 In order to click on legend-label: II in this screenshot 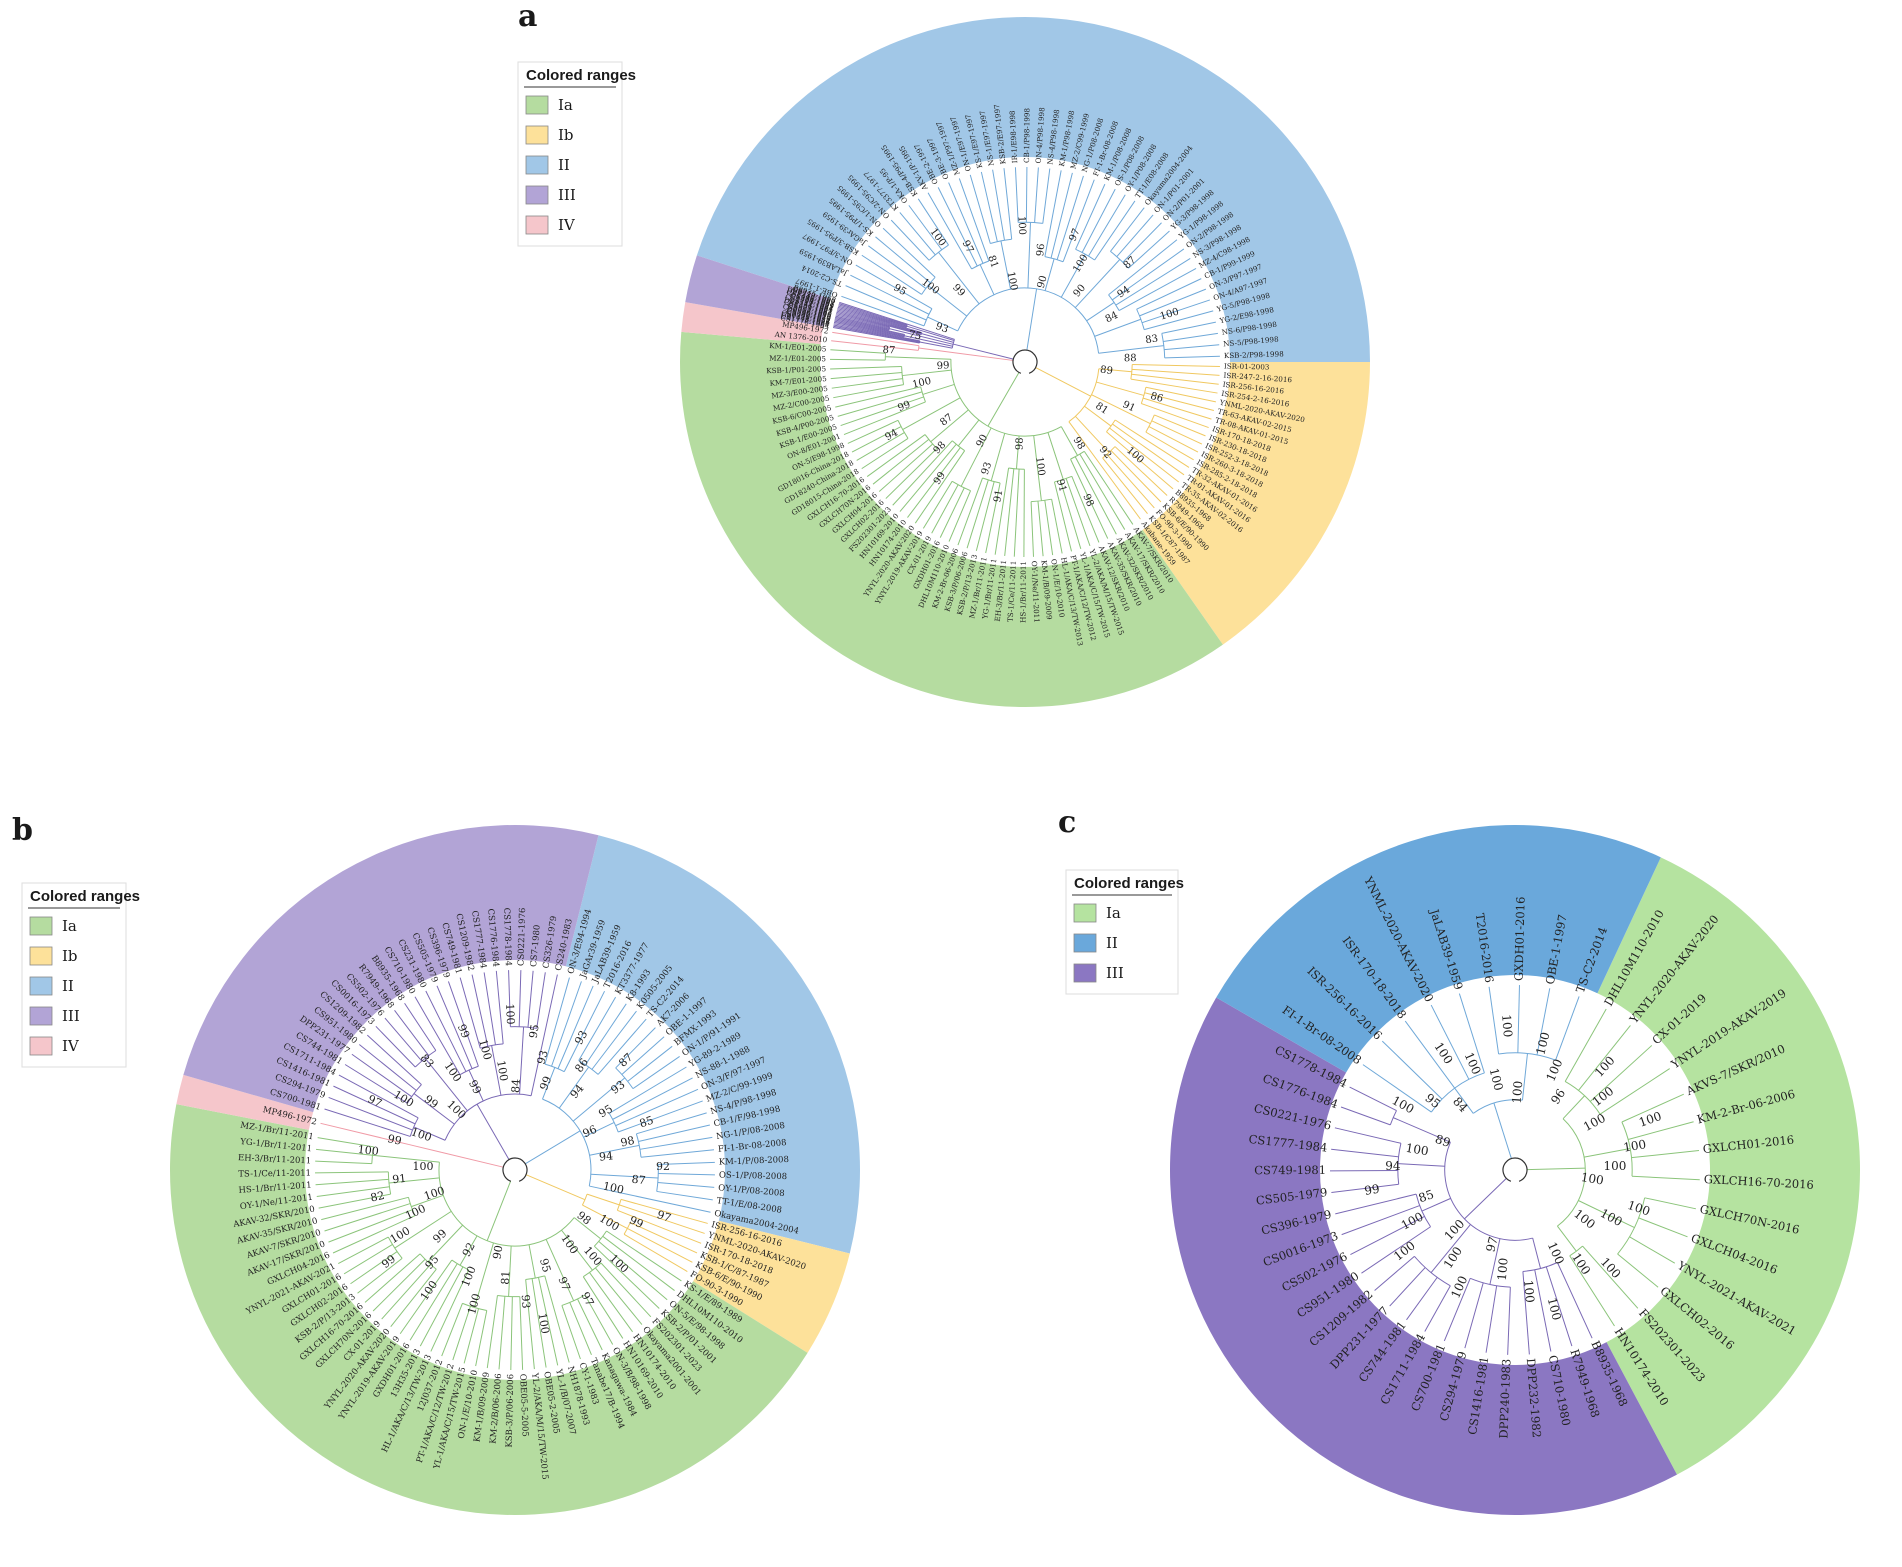, I will do `click(564, 165)`.